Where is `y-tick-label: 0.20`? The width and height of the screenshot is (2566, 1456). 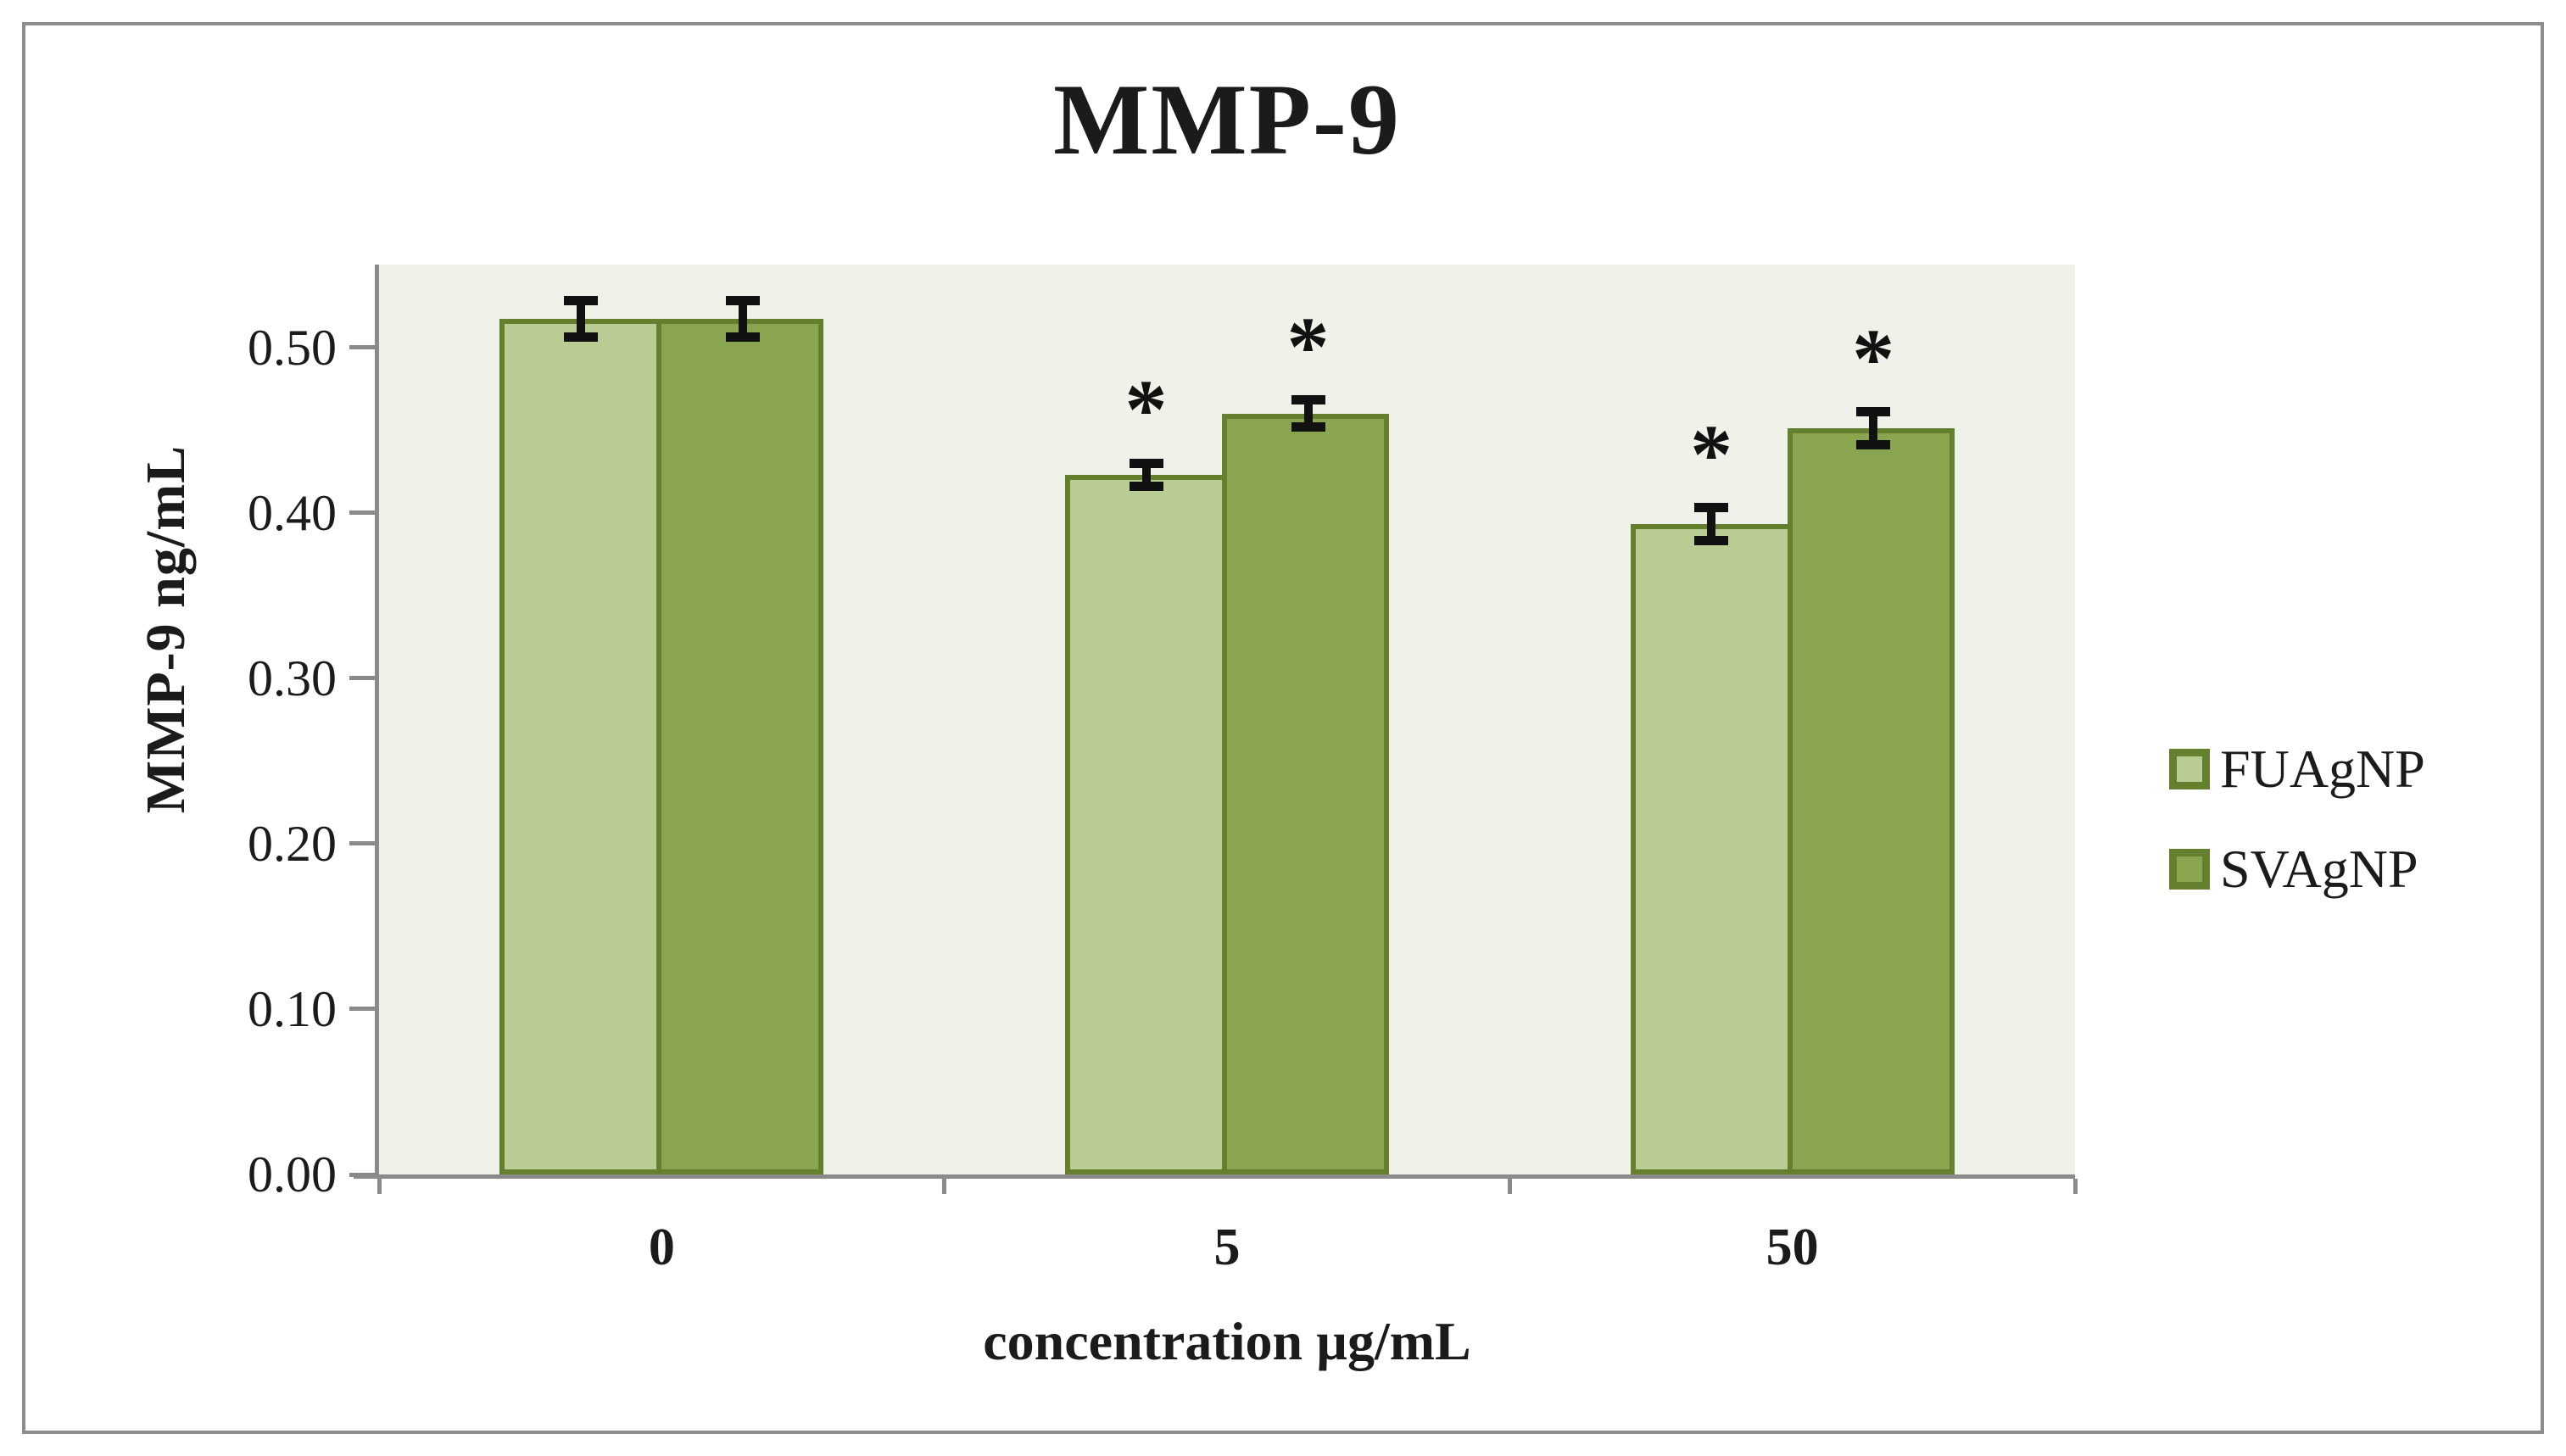 y-tick-label: 0.20 is located at coordinates (292, 843).